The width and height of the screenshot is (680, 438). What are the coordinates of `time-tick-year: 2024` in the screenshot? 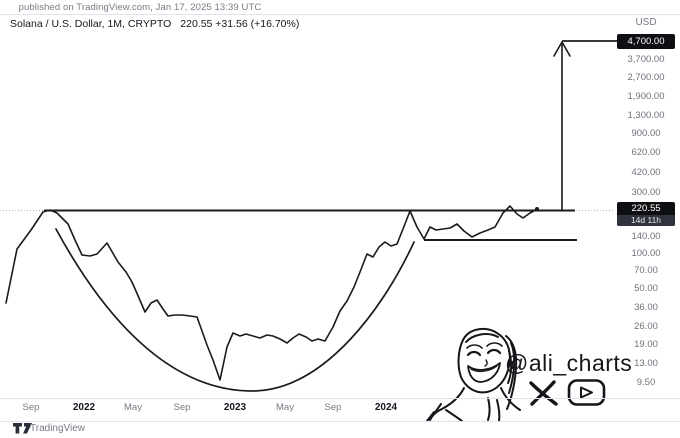 It's located at (386, 407).